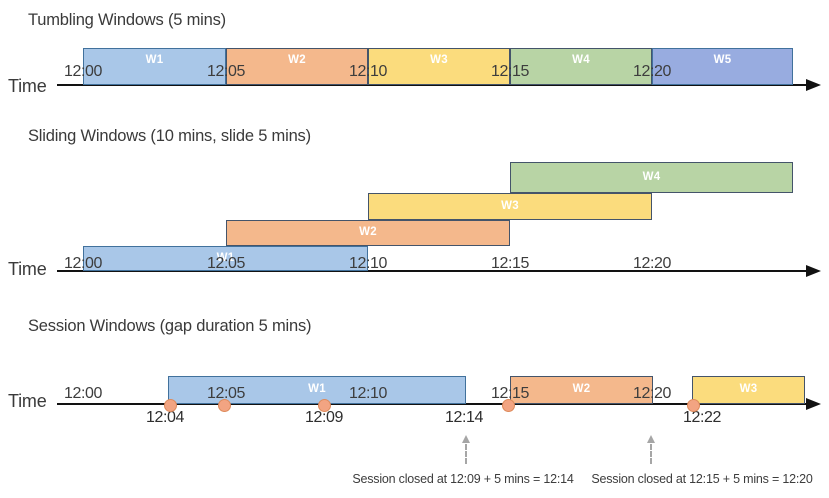  I want to click on tumbling-window-w5: W5, so click(722, 66).